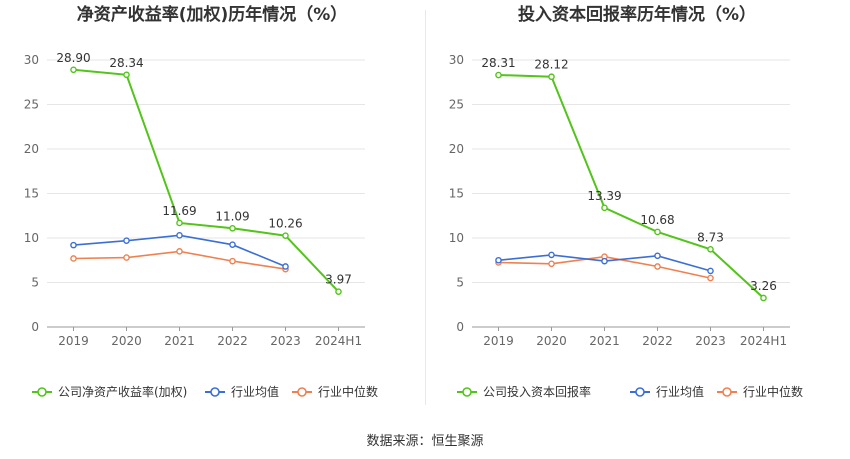 The width and height of the screenshot is (850, 459). I want to click on legend-label: 公司净资产收益率(加权), so click(122, 391).